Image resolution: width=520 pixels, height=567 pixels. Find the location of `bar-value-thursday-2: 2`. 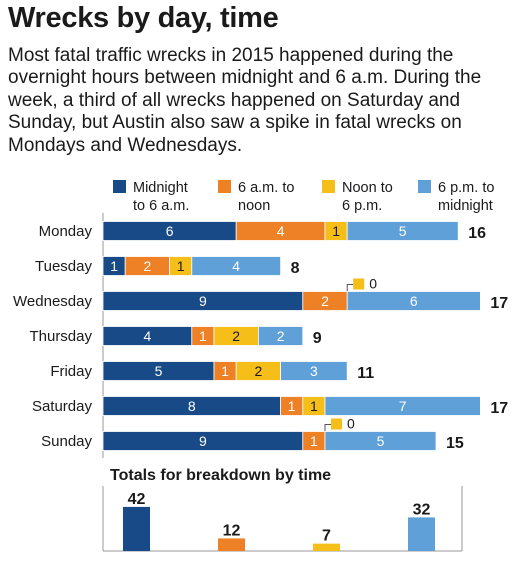

bar-value-thursday-2: 2 is located at coordinates (236, 336).